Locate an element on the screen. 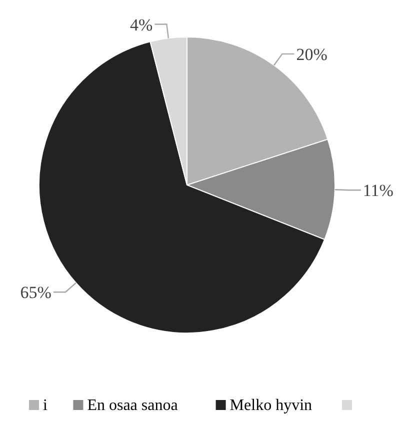 The width and height of the screenshot is (407, 432). legend-label: Melko hyvin is located at coordinates (271, 405).